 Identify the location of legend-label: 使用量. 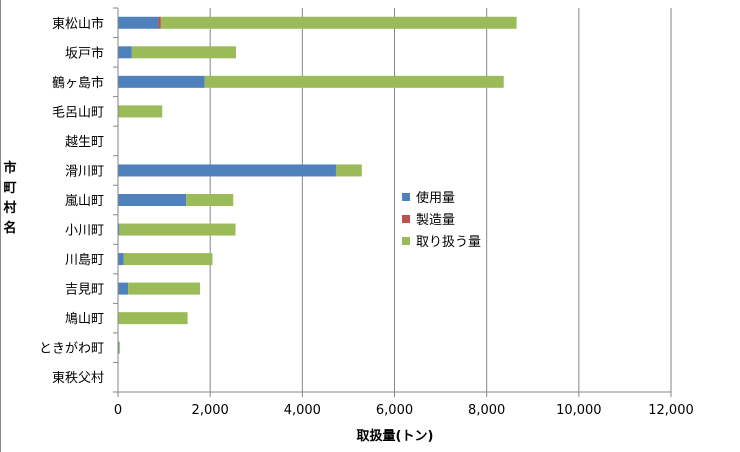
(435, 198).